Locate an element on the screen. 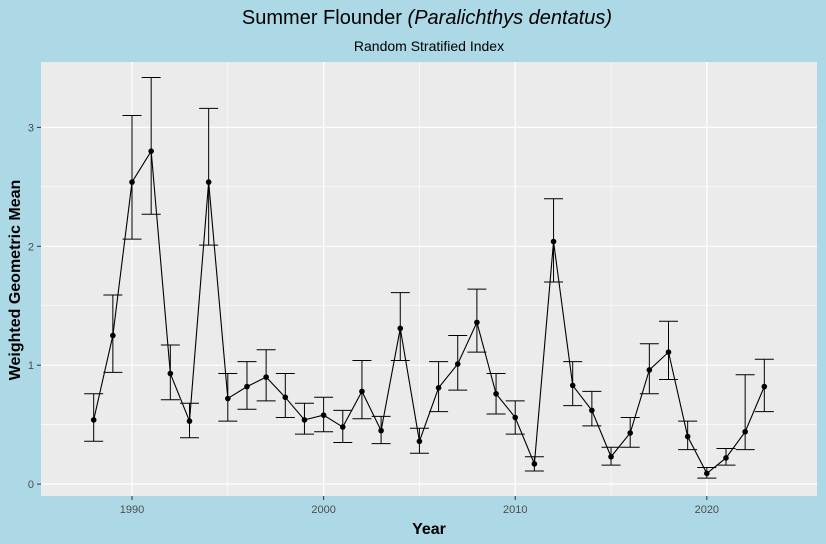 The width and height of the screenshot is (826, 544). chart-subtitle: Random Stratified Index is located at coordinates (429, 46).